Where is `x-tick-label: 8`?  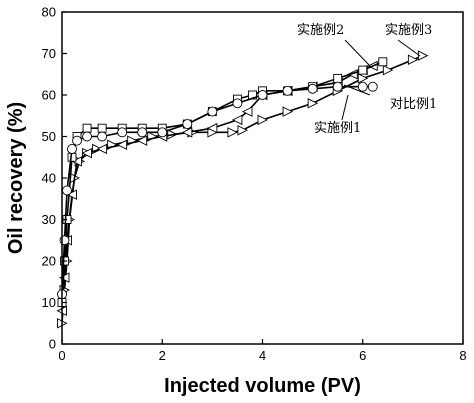
x-tick-label: 8 is located at coordinates (462, 355).